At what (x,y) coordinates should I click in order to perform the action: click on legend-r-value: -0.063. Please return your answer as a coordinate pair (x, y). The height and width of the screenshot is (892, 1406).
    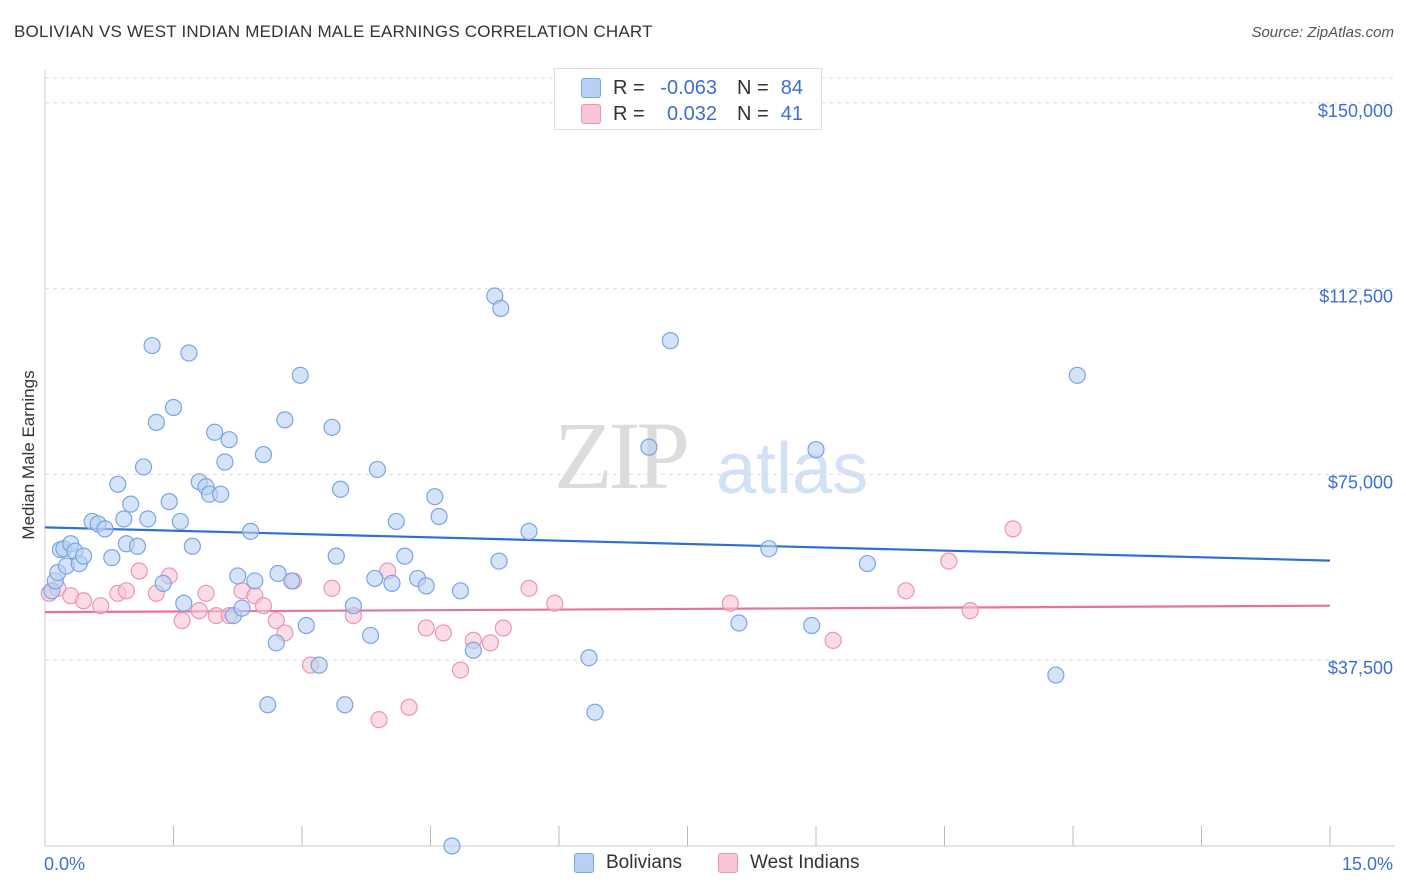
    Looking at the image, I should click on (688, 87).